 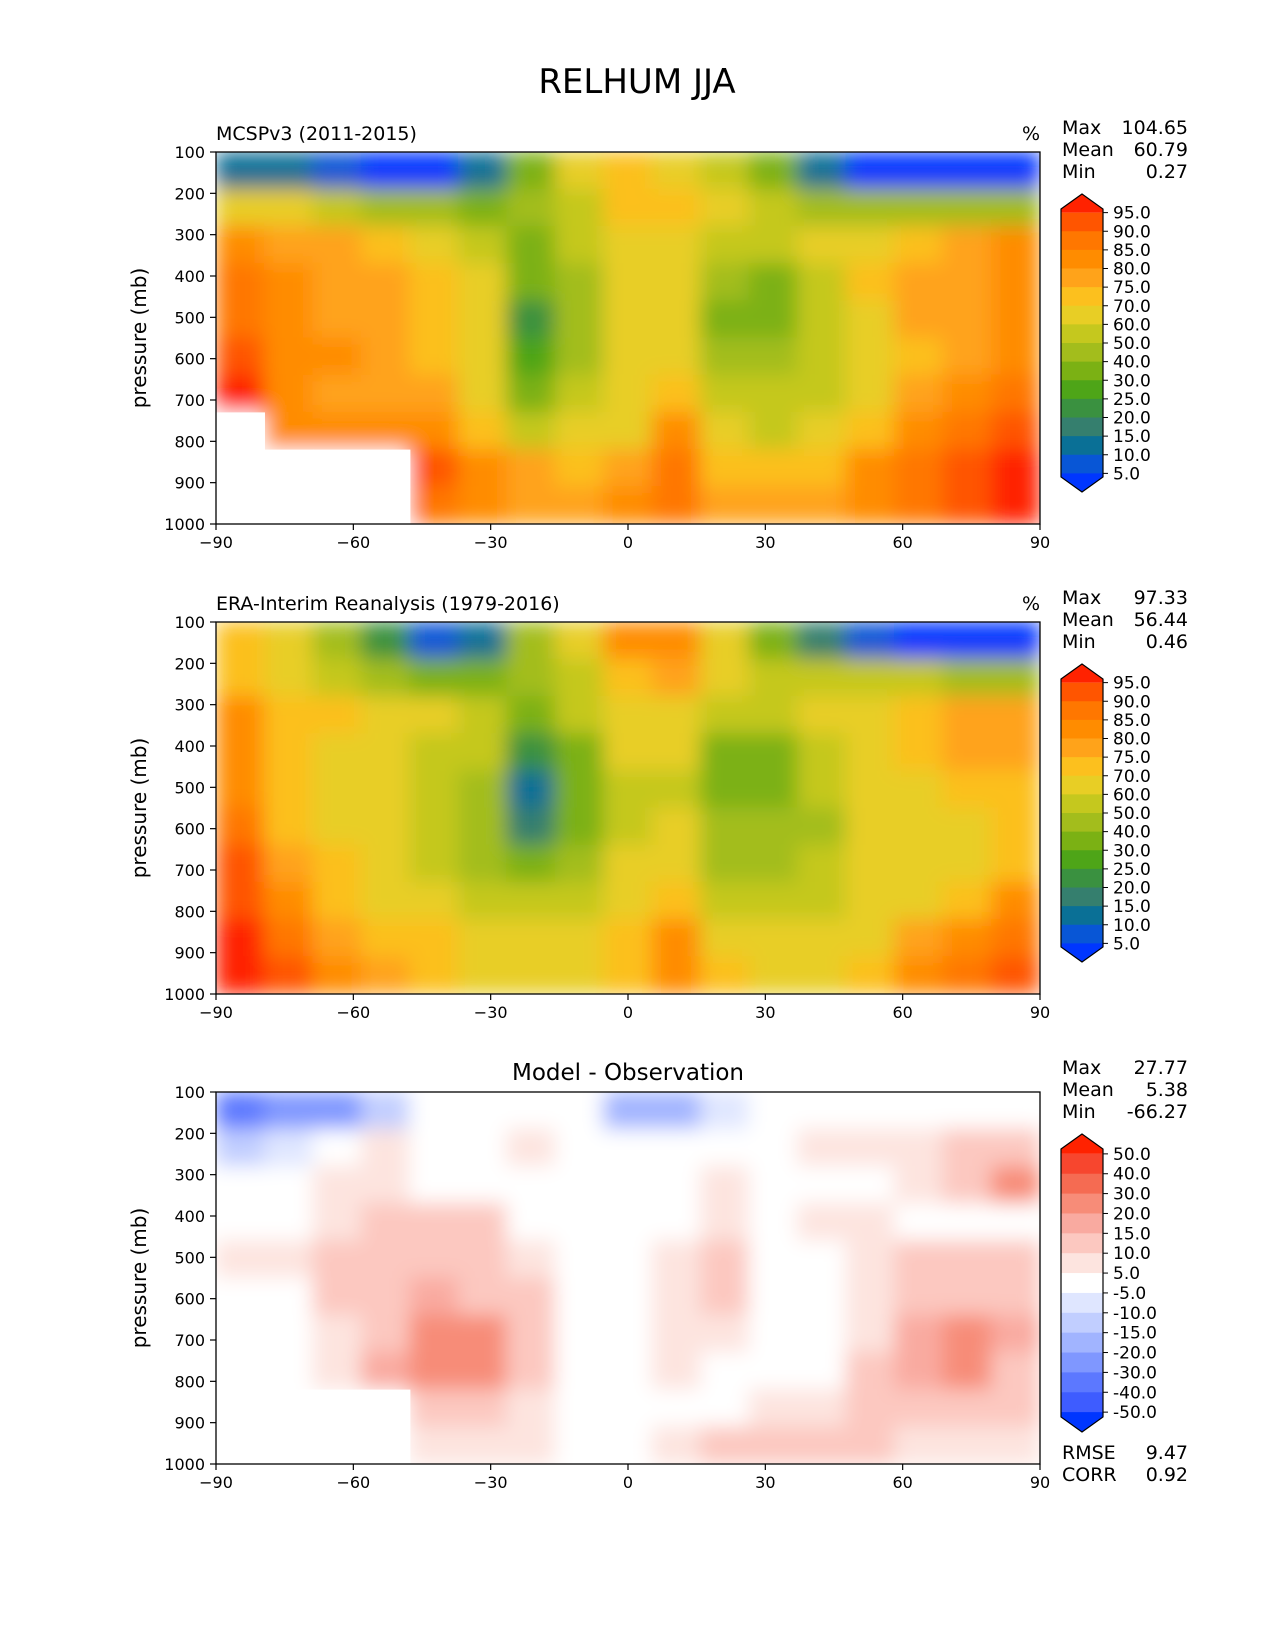 What do you see at coordinates (184, 524) in the screenshot?
I see `y-tick-label: 1000` at bounding box center [184, 524].